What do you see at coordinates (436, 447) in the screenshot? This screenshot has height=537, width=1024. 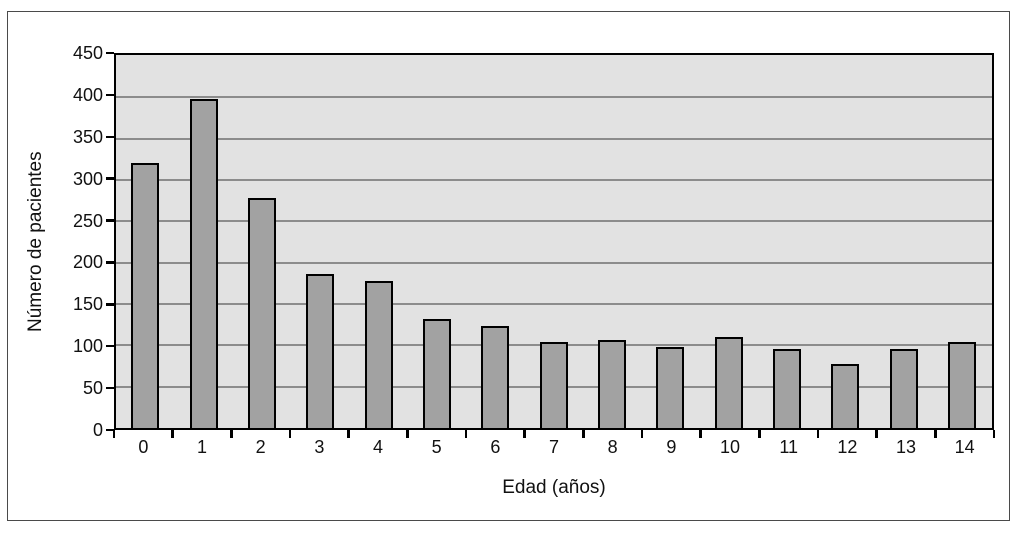 I see `x-tick-label-5: 5` at bounding box center [436, 447].